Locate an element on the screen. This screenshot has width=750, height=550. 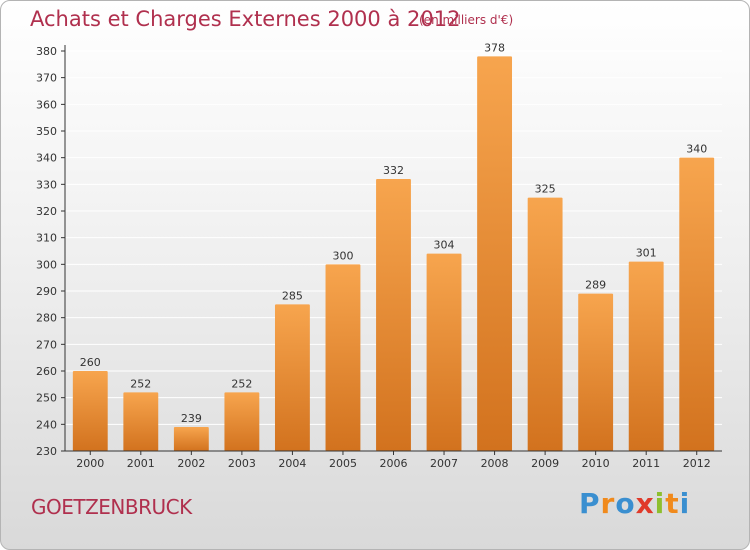
x-tick-label: 2001 is located at coordinates (141, 463).